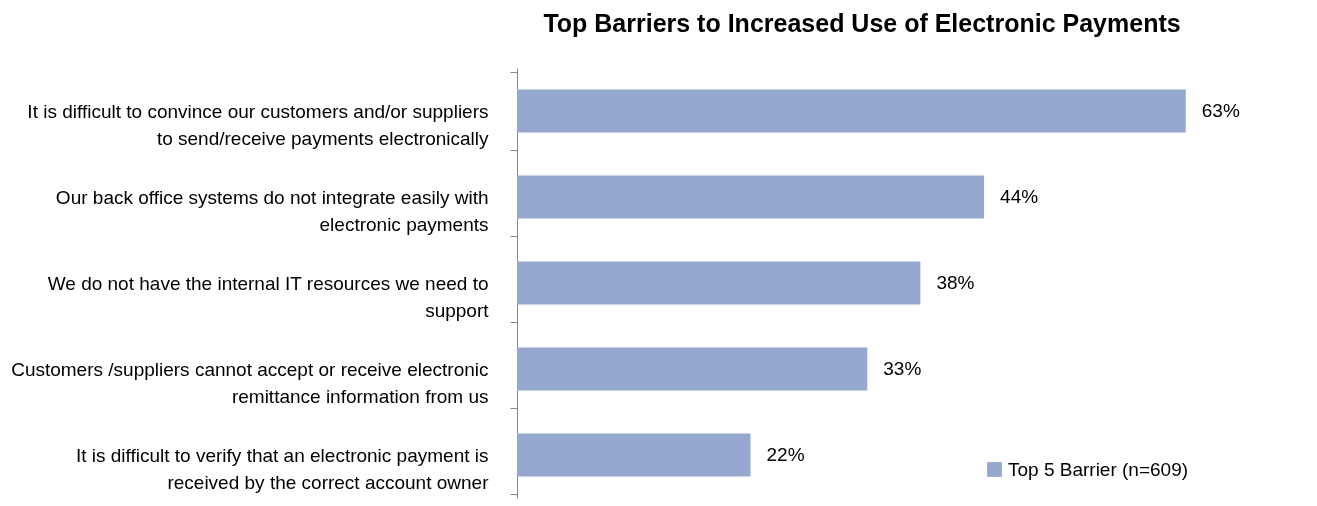 This screenshot has height=506, width=1317. What do you see at coordinates (1220, 110) in the screenshot?
I see `data-label: 63%` at bounding box center [1220, 110].